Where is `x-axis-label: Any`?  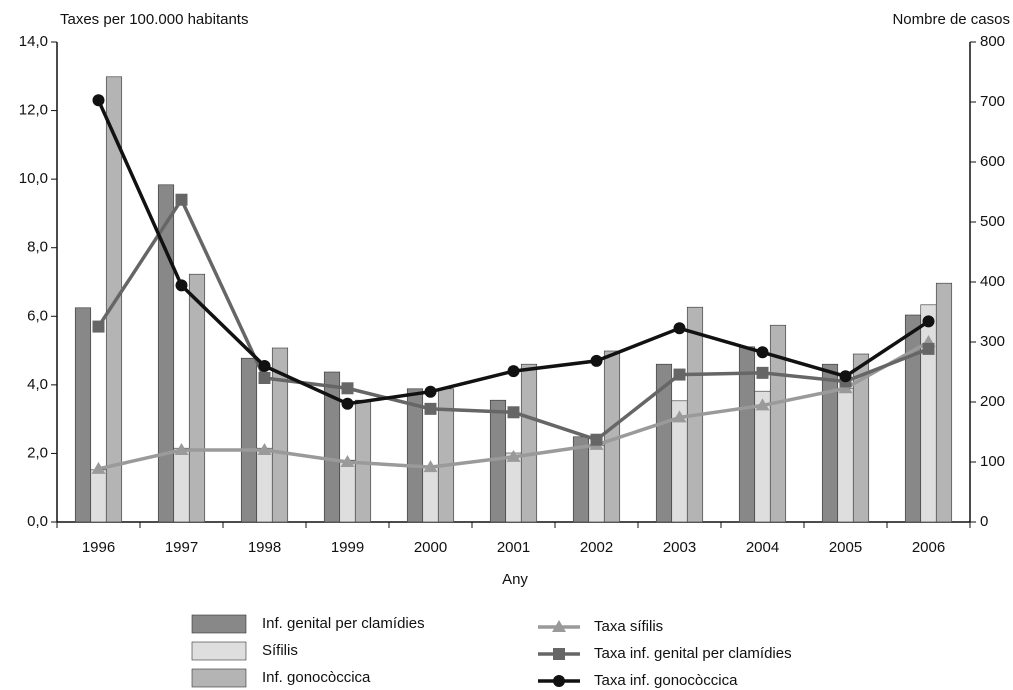 x-axis-label: Any is located at coordinates (515, 579).